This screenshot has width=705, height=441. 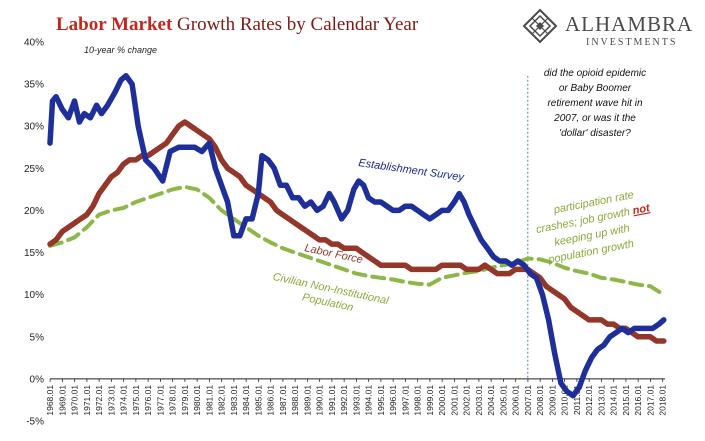 I want to click on y-tick-label: 25%, so click(x=34, y=169).